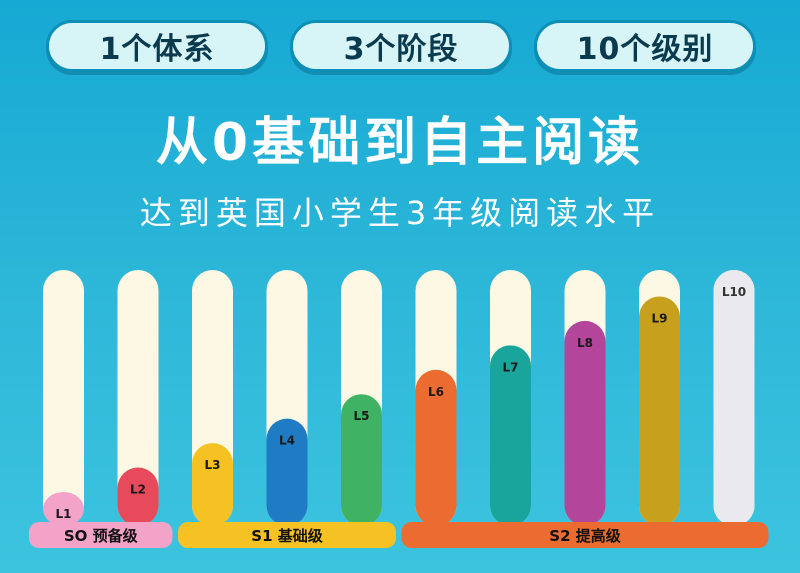 The height and width of the screenshot is (573, 800). I want to click on stage-label-1: S1 基础级, so click(287, 536).